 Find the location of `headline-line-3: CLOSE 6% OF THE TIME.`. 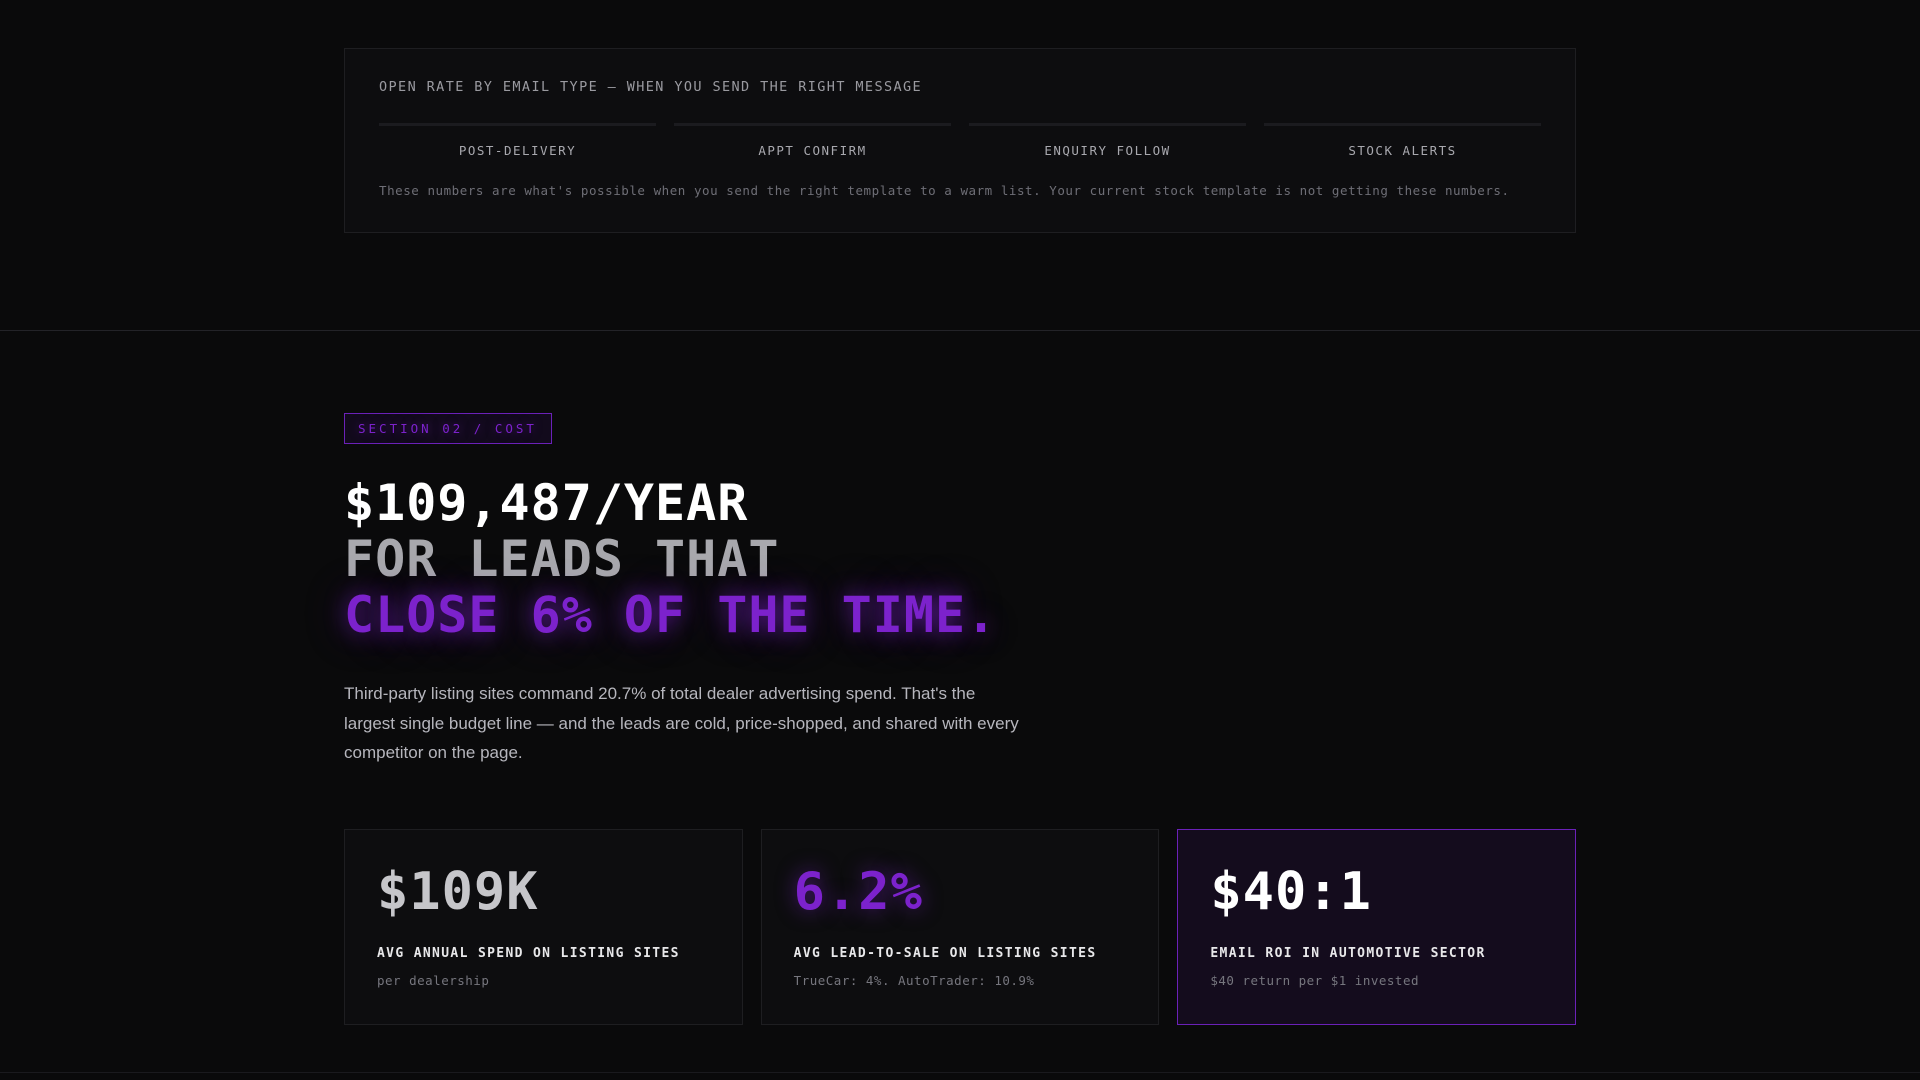

headline-line-3: CLOSE 6% OF THE TIME. is located at coordinates (671, 615).